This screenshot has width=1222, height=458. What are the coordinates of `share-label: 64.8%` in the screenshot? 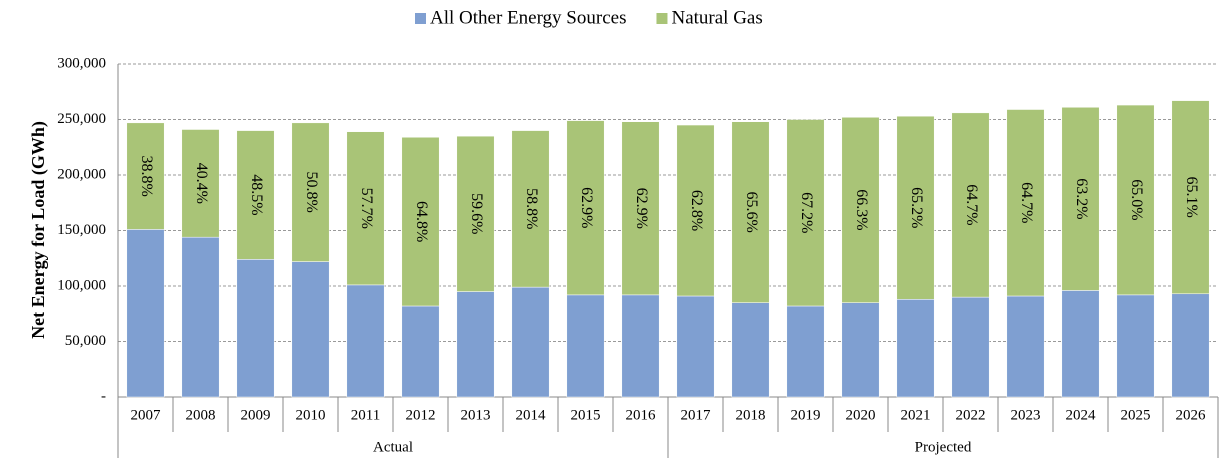 It's located at (421, 221).